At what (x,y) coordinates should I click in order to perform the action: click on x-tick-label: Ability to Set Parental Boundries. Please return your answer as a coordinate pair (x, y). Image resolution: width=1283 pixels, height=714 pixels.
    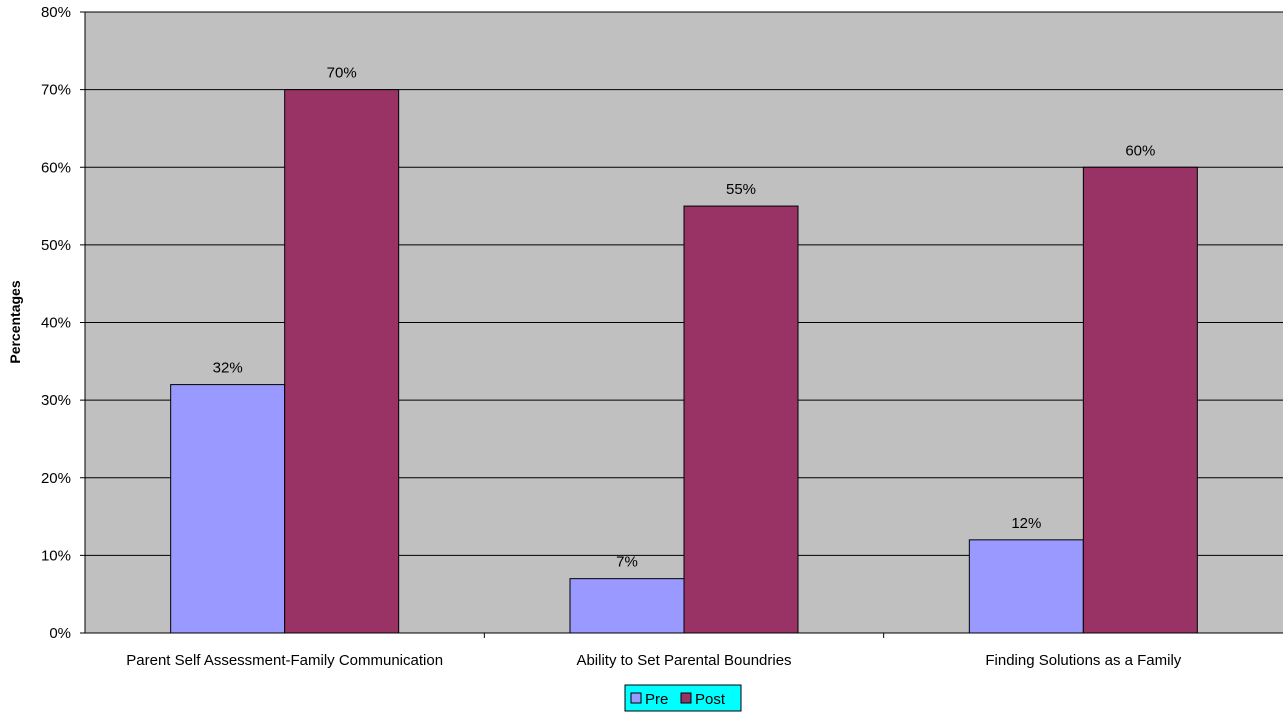
    Looking at the image, I should click on (683, 660).